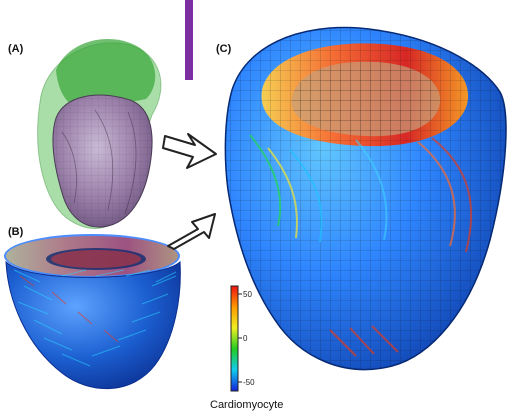  I want to click on colorbar, so click(236, 338).